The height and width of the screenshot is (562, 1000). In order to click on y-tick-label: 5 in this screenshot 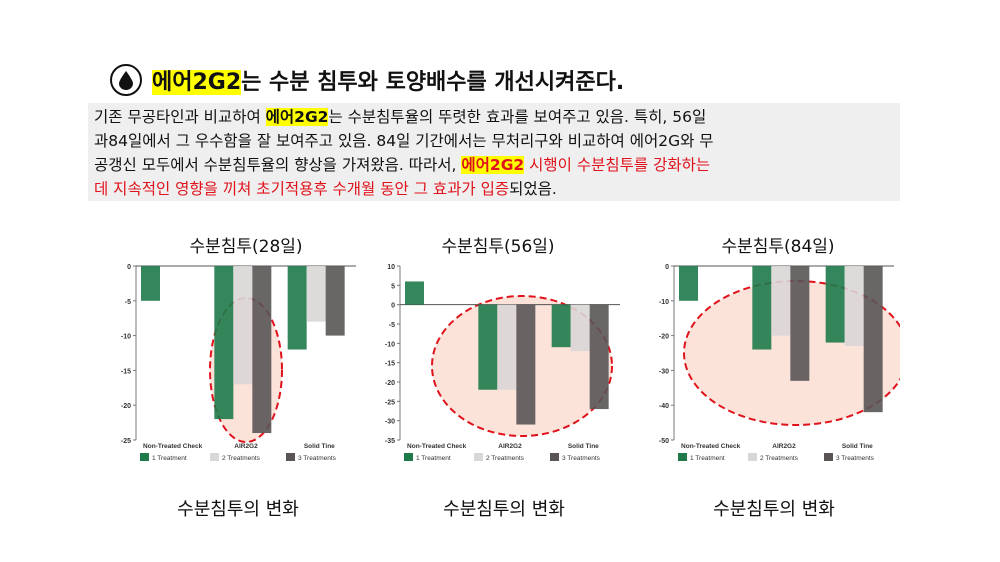, I will do `click(393, 286)`.